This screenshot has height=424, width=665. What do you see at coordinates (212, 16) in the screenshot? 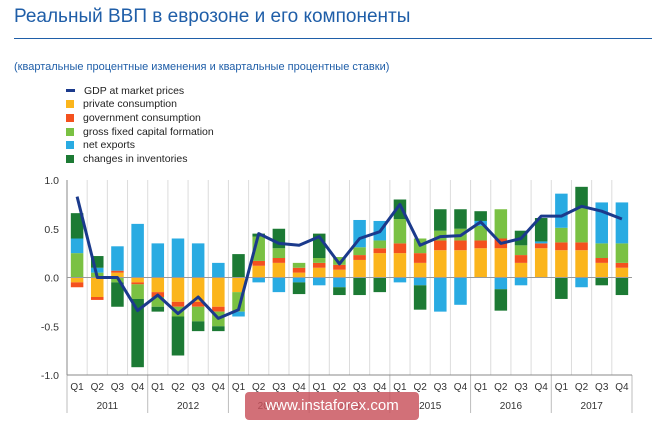
I see `chart-title: Реальный ВВП в еврозоне и его компоненты` at bounding box center [212, 16].